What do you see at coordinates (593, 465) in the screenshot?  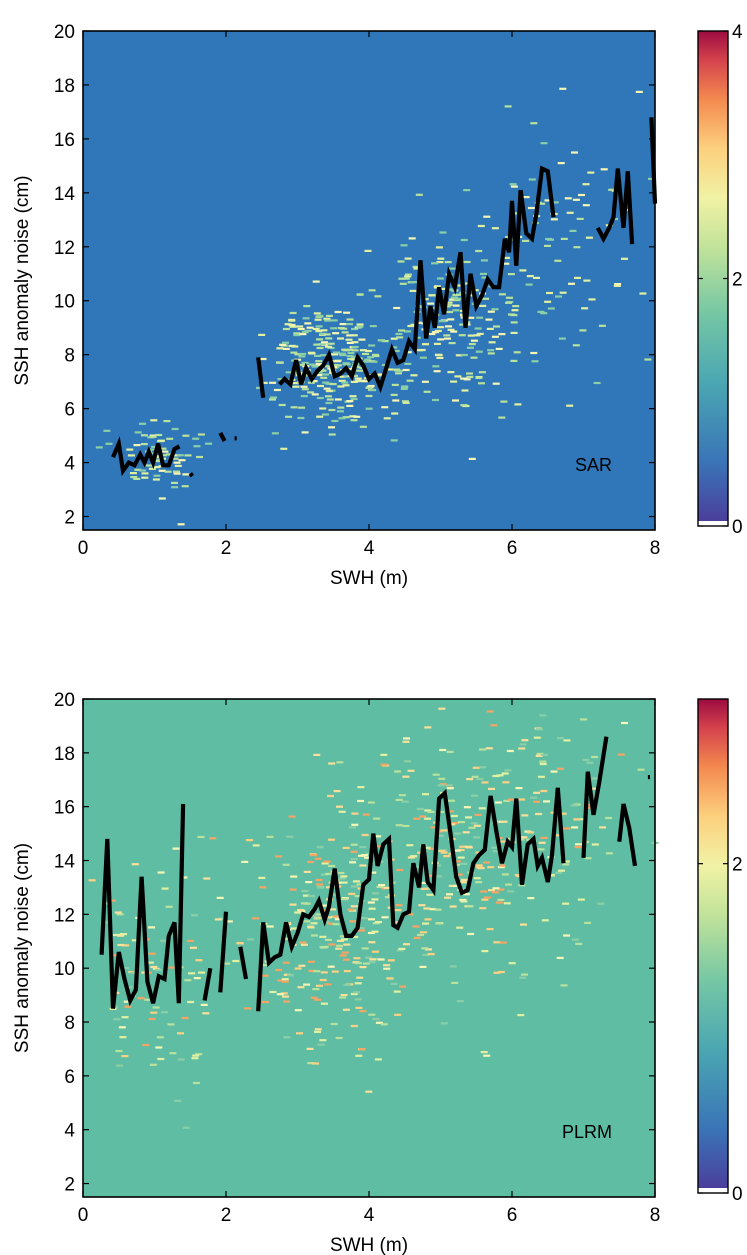 I see `panel-label: SAR` at bounding box center [593, 465].